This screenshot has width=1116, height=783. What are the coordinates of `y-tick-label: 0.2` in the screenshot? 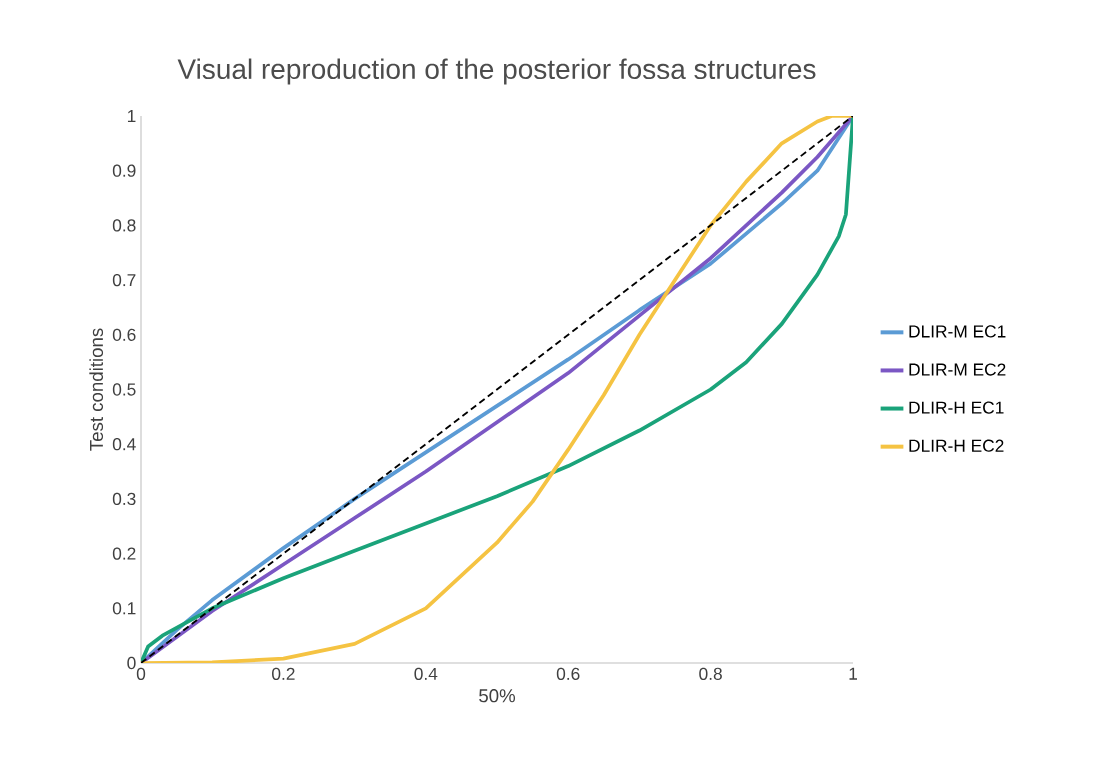 It's located at (124, 553).